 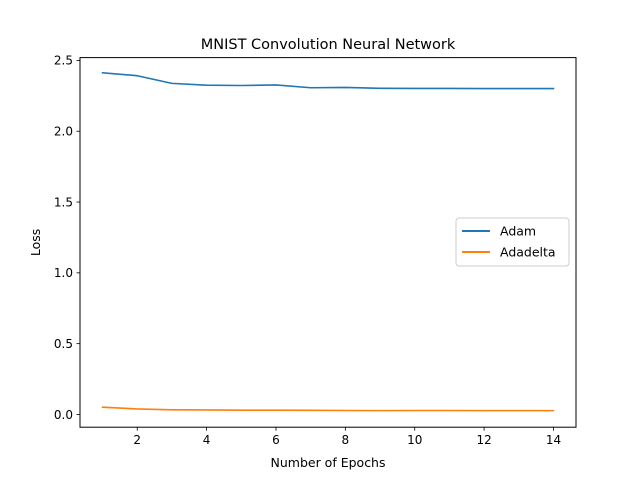 I want to click on y-tick-label: 0.0, so click(x=63, y=415).